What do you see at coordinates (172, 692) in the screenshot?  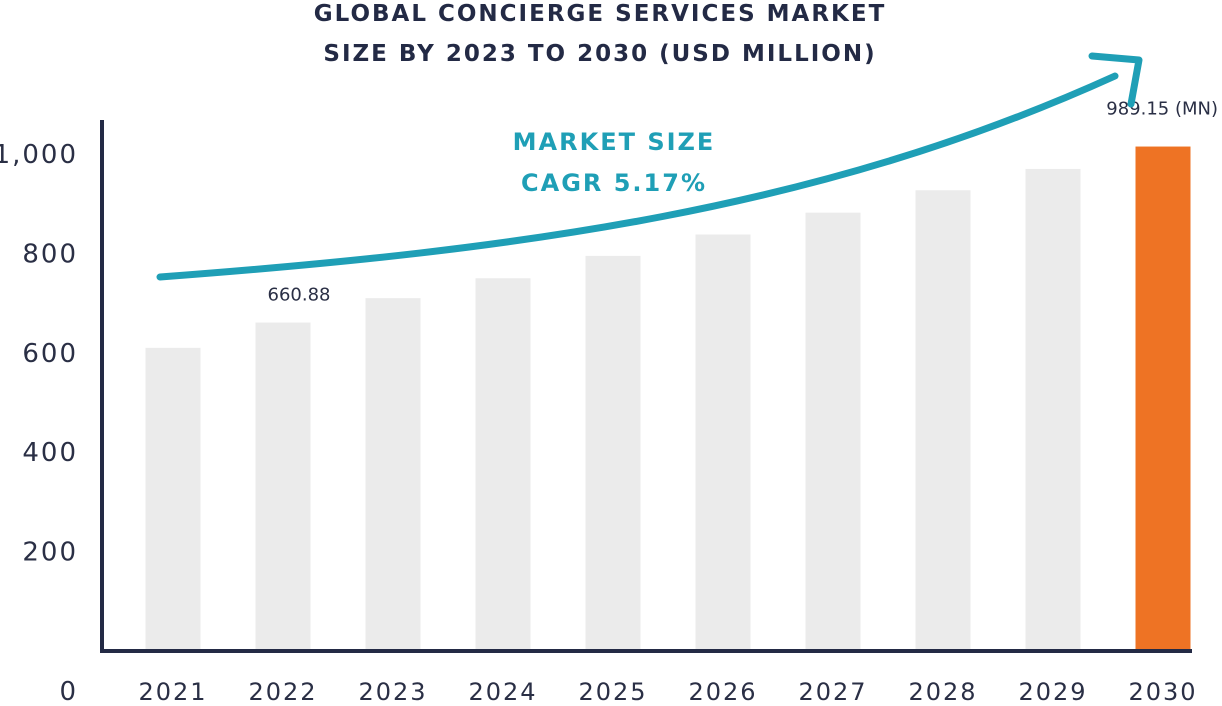 I see `x-tick-label: 2021` at bounding box center [172, 692].